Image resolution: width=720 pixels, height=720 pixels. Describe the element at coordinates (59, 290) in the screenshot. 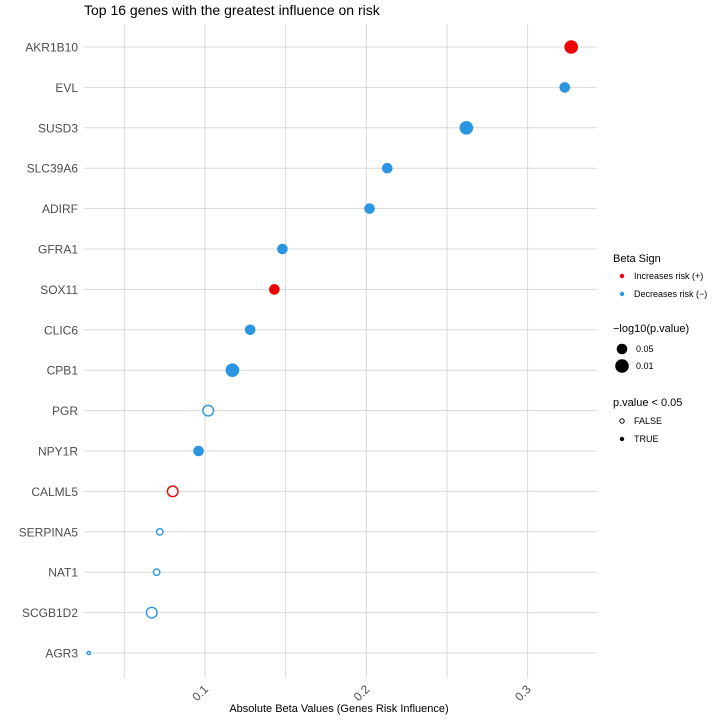

I see `y-tick-label: SOX11` at that location.